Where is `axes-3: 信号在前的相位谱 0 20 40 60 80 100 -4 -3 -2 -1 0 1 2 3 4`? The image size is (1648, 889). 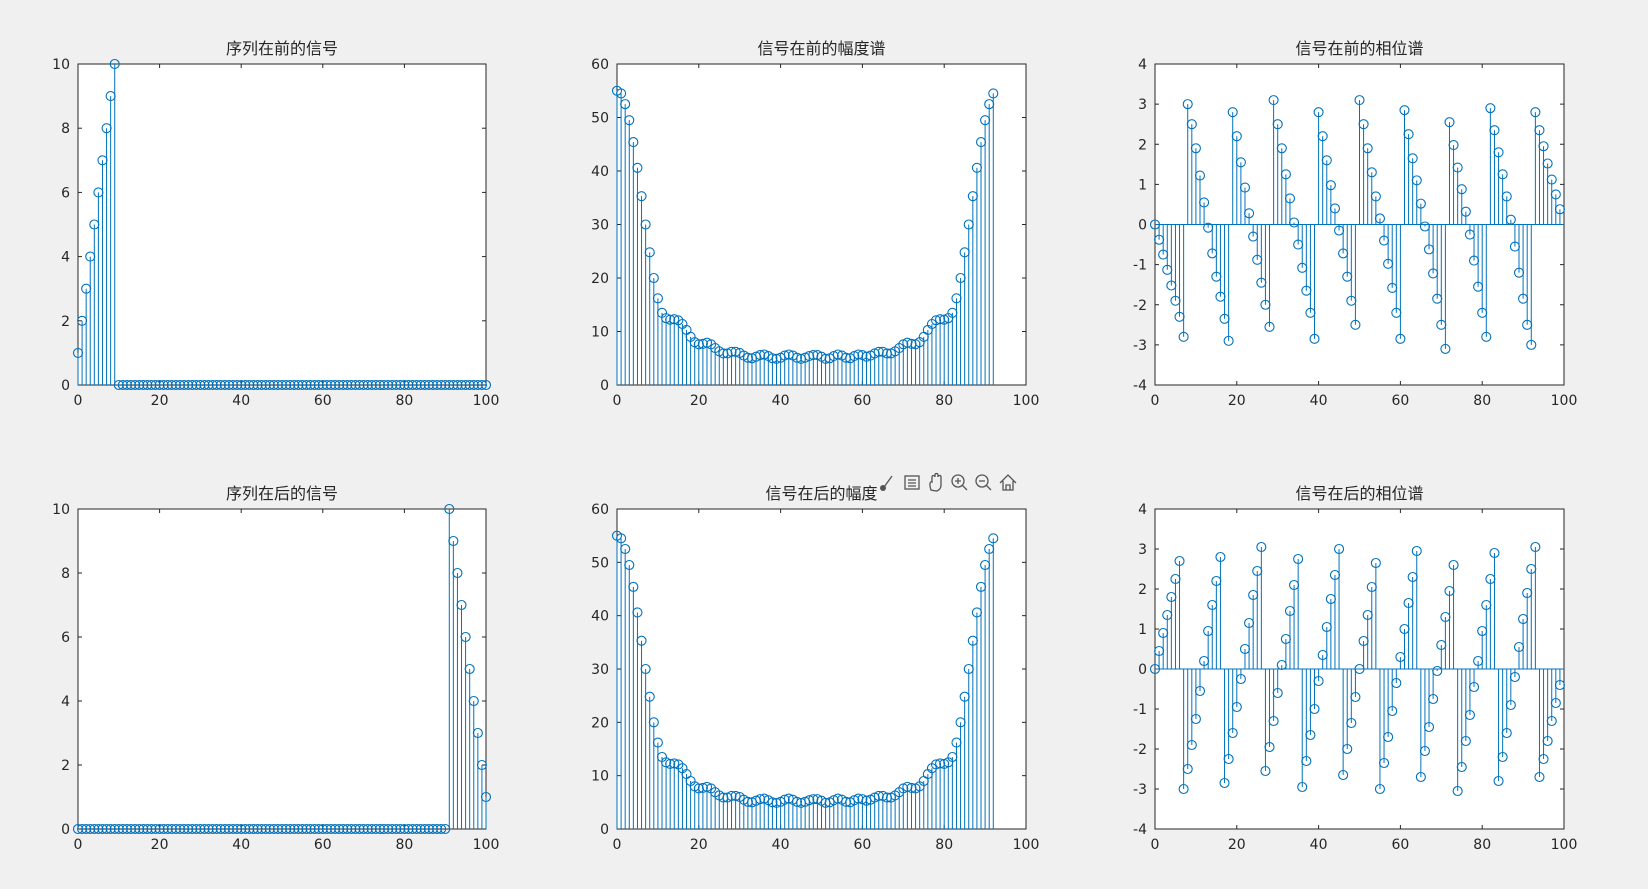 axes-3: 信号在前的相位谱 0 20 40 60 80 100 -4 -3 -2 -1 0 1 2 3 4 is located at coordinates (1355, 224).